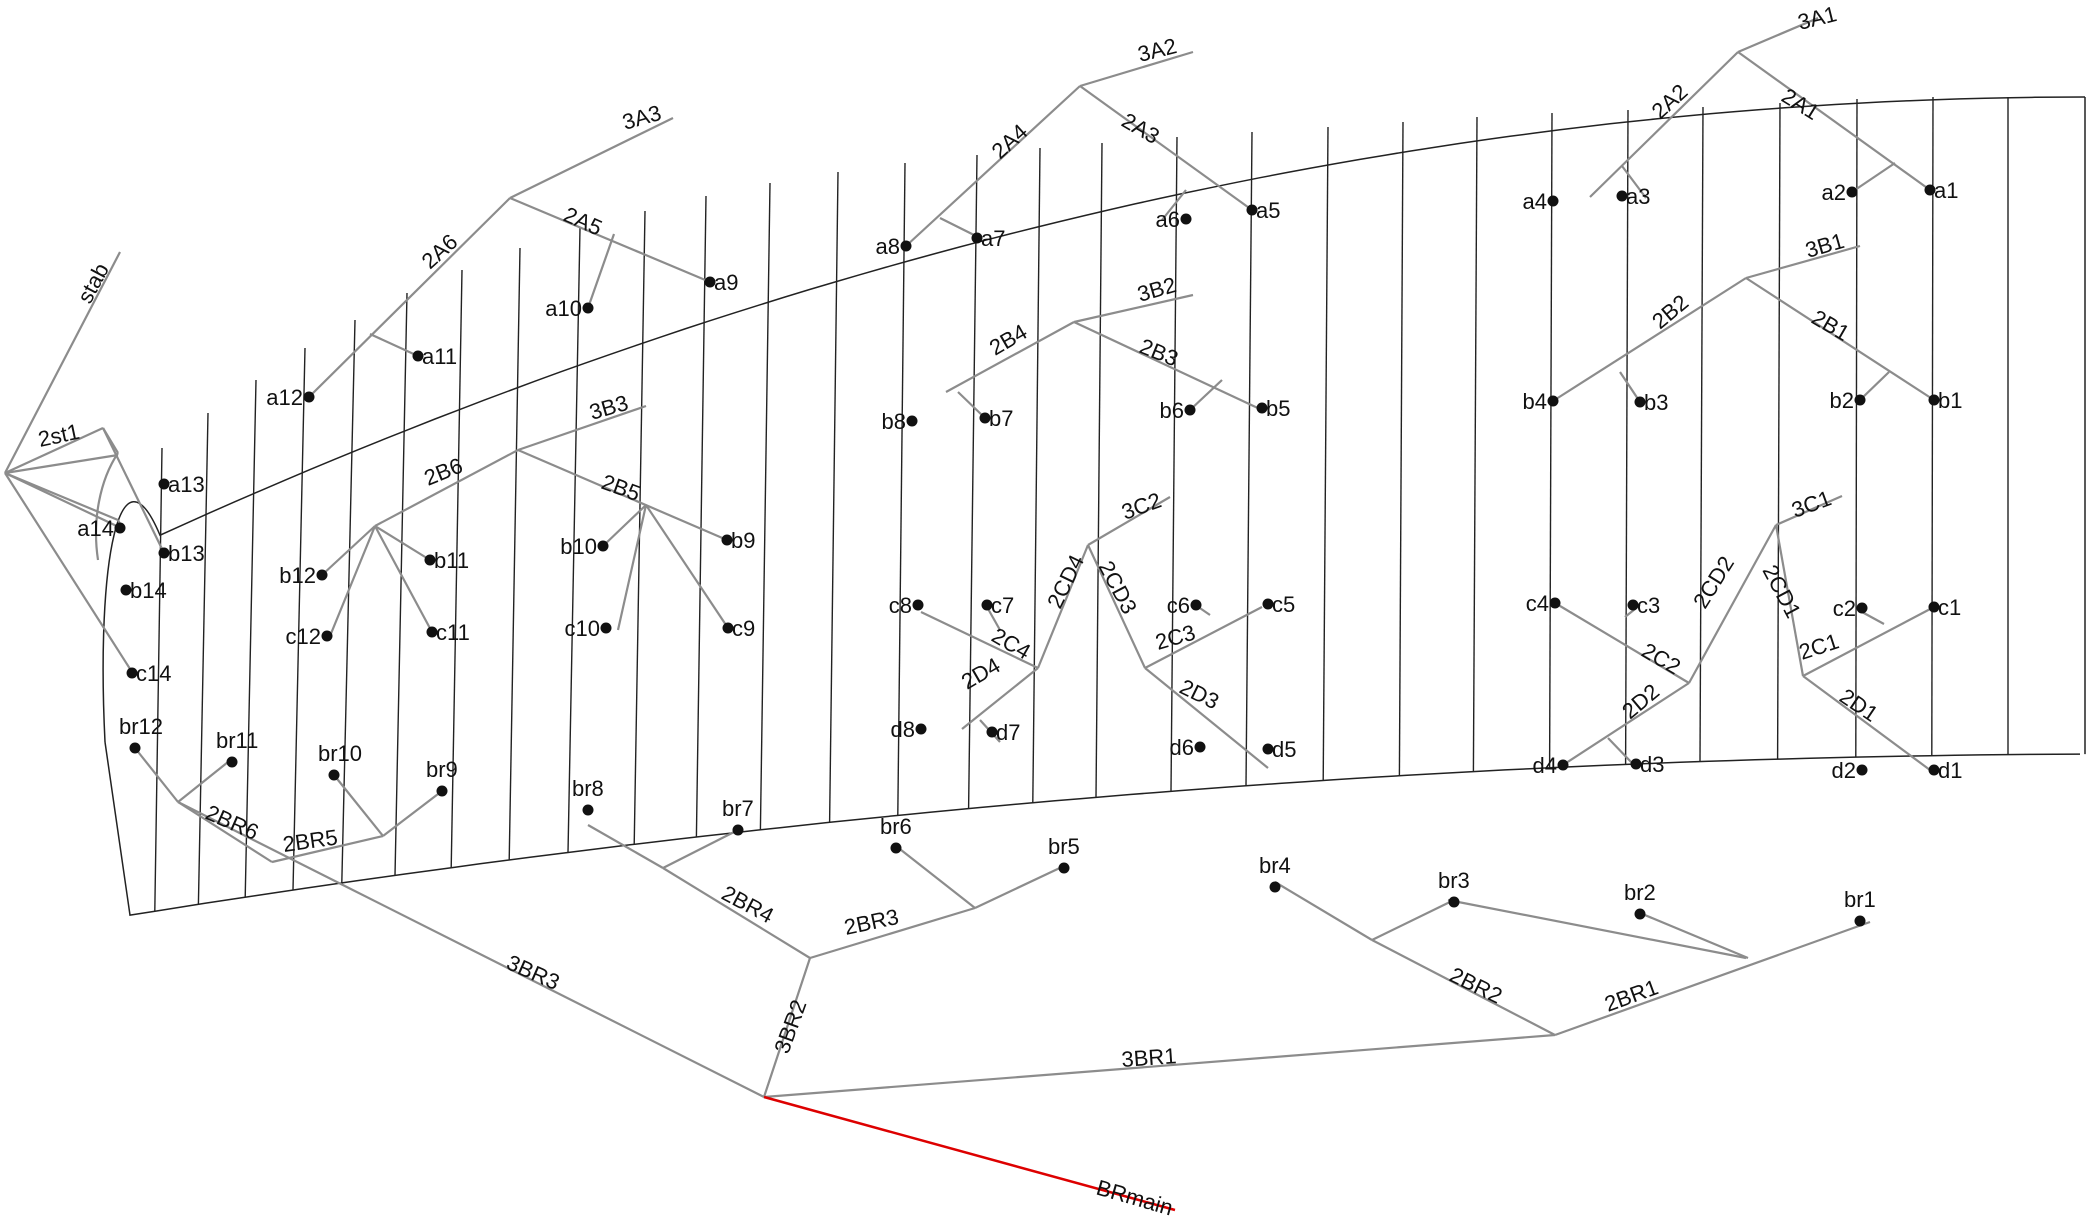  Describe the element at coordinates (1268, 210) in the screenshot. I see `node-label-a5: a5` at that location.